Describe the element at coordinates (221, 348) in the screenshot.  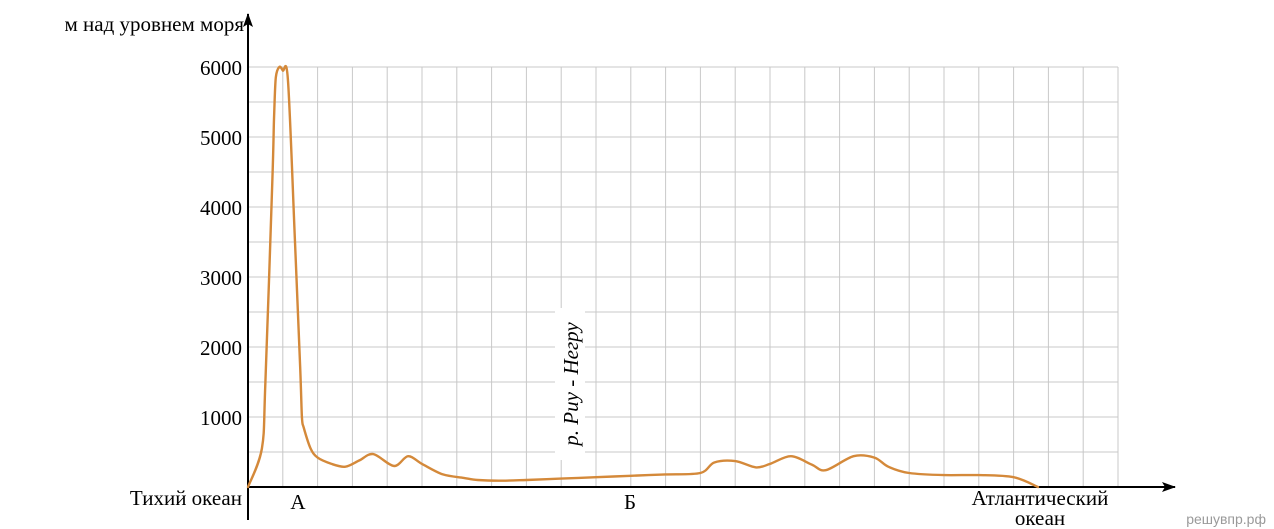
I see `y-tick-label: 2000` at that location.